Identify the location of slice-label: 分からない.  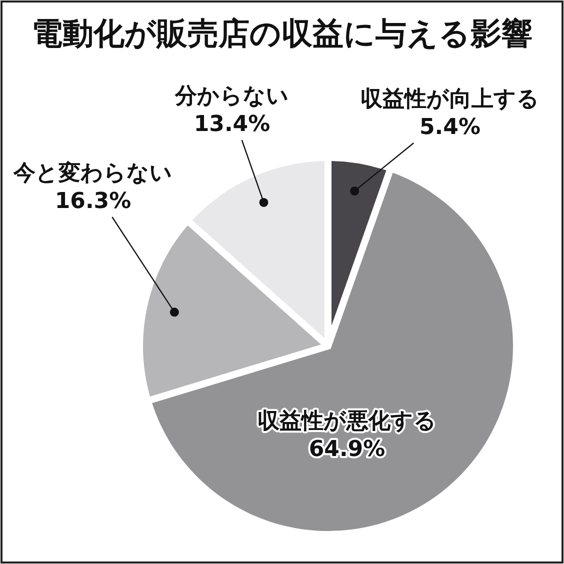
(231, 96).